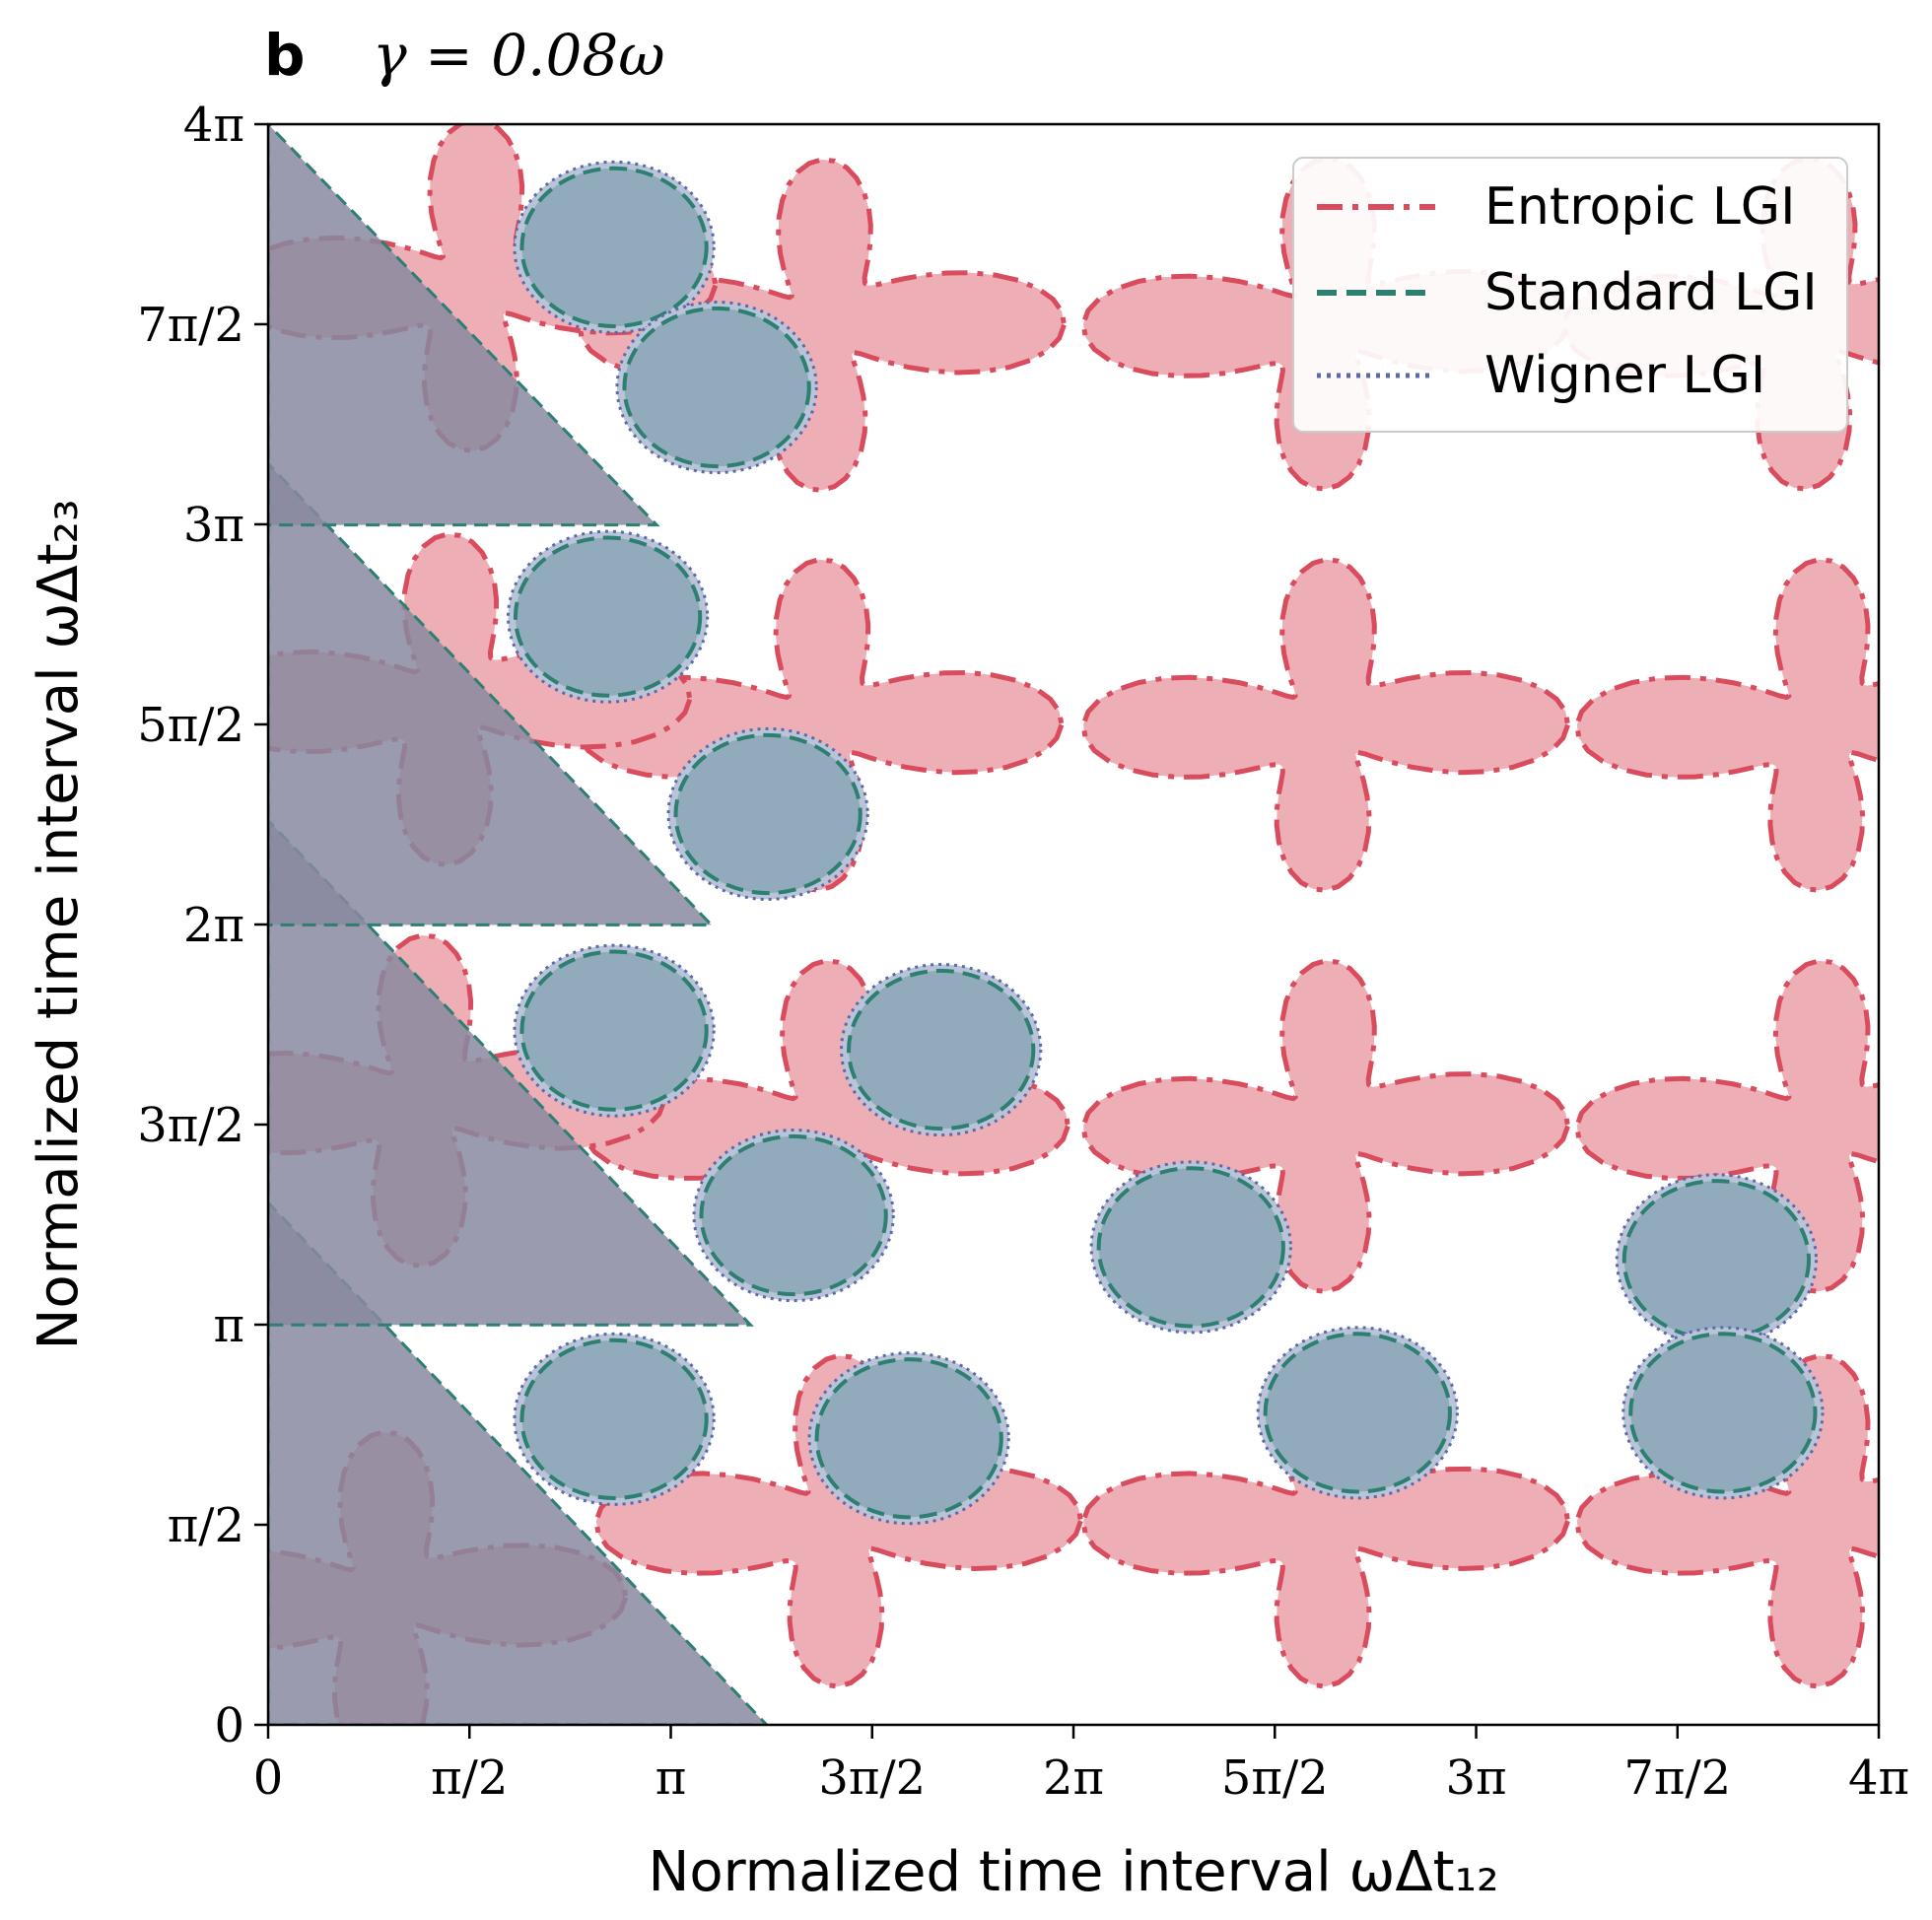  What do you see at coordinates (1073, 1778) in the screenshot?
I see `x-tick-label-4: 2π` at bounding box center [1073, 1778].